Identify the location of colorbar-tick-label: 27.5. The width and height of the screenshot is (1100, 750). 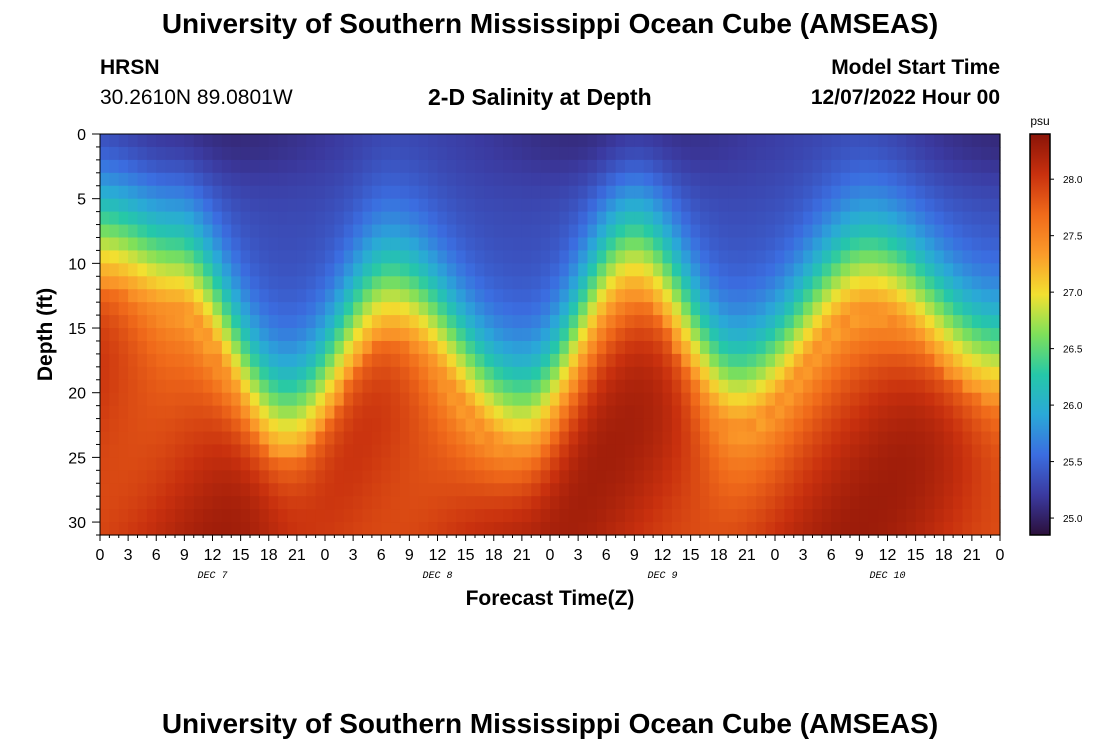
(1073, 237).